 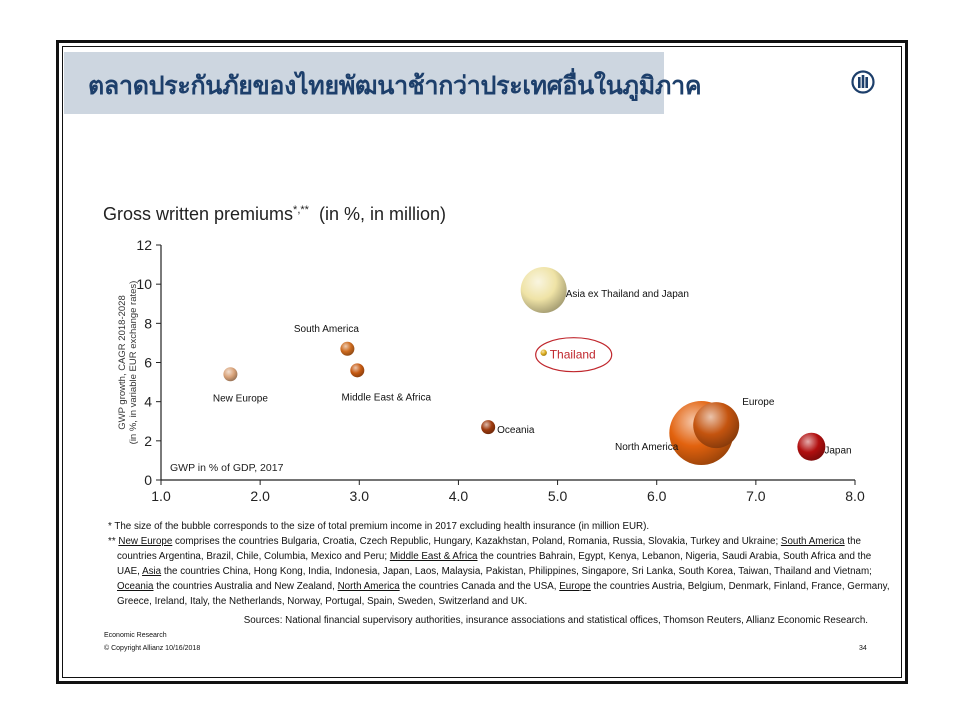 What do you see at coordinates (152, 648) in the screenshot?
I see `footer-copyright: © Copyright Allianz 10/16/2018` at bounding box center [152, 648].